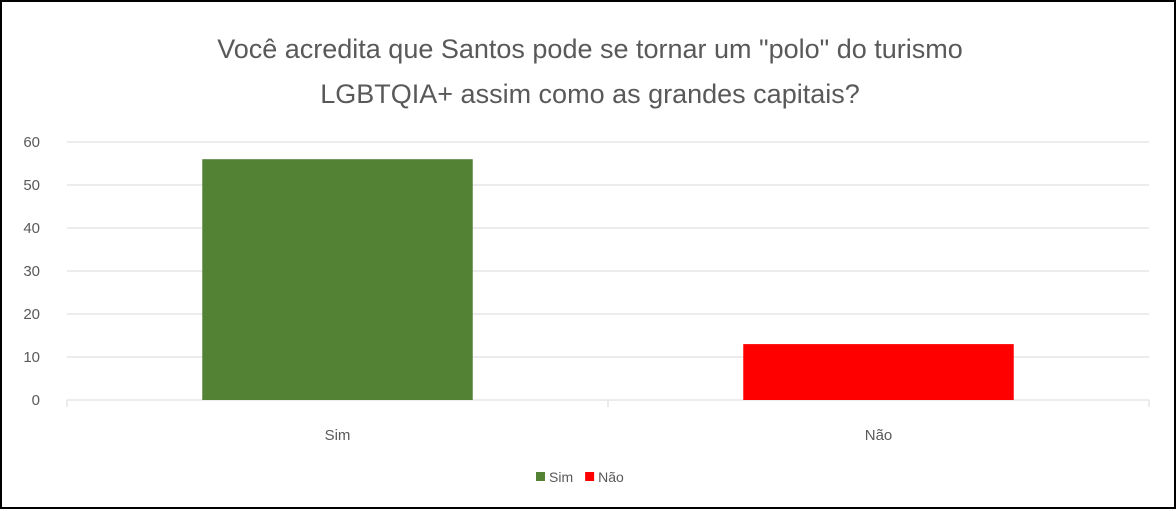  Describe the element at coordinates (590, 94) in the screenshot. I see `chart-title-line-2: LGBTQIA+ assim como as grandes capitais?` at that location.